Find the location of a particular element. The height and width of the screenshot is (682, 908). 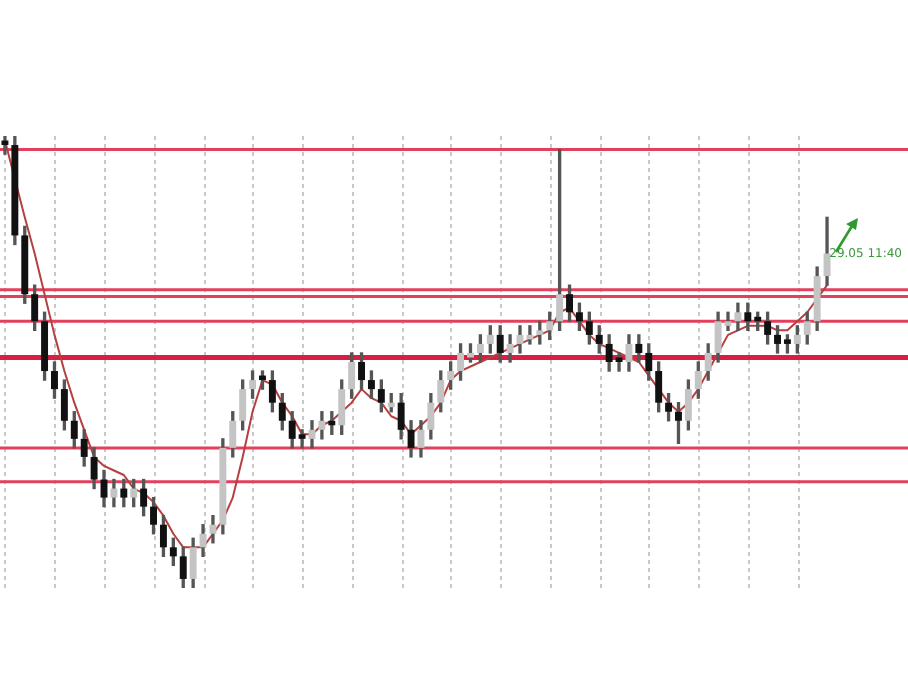

candlestick is located at coordinates (5, 145).